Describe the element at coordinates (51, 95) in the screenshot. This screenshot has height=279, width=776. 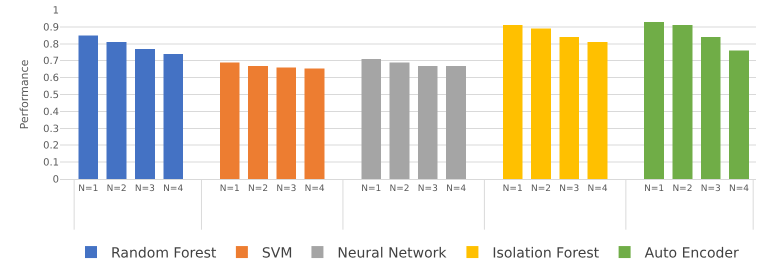
I see `y-tick-label: 0.5` at that location.